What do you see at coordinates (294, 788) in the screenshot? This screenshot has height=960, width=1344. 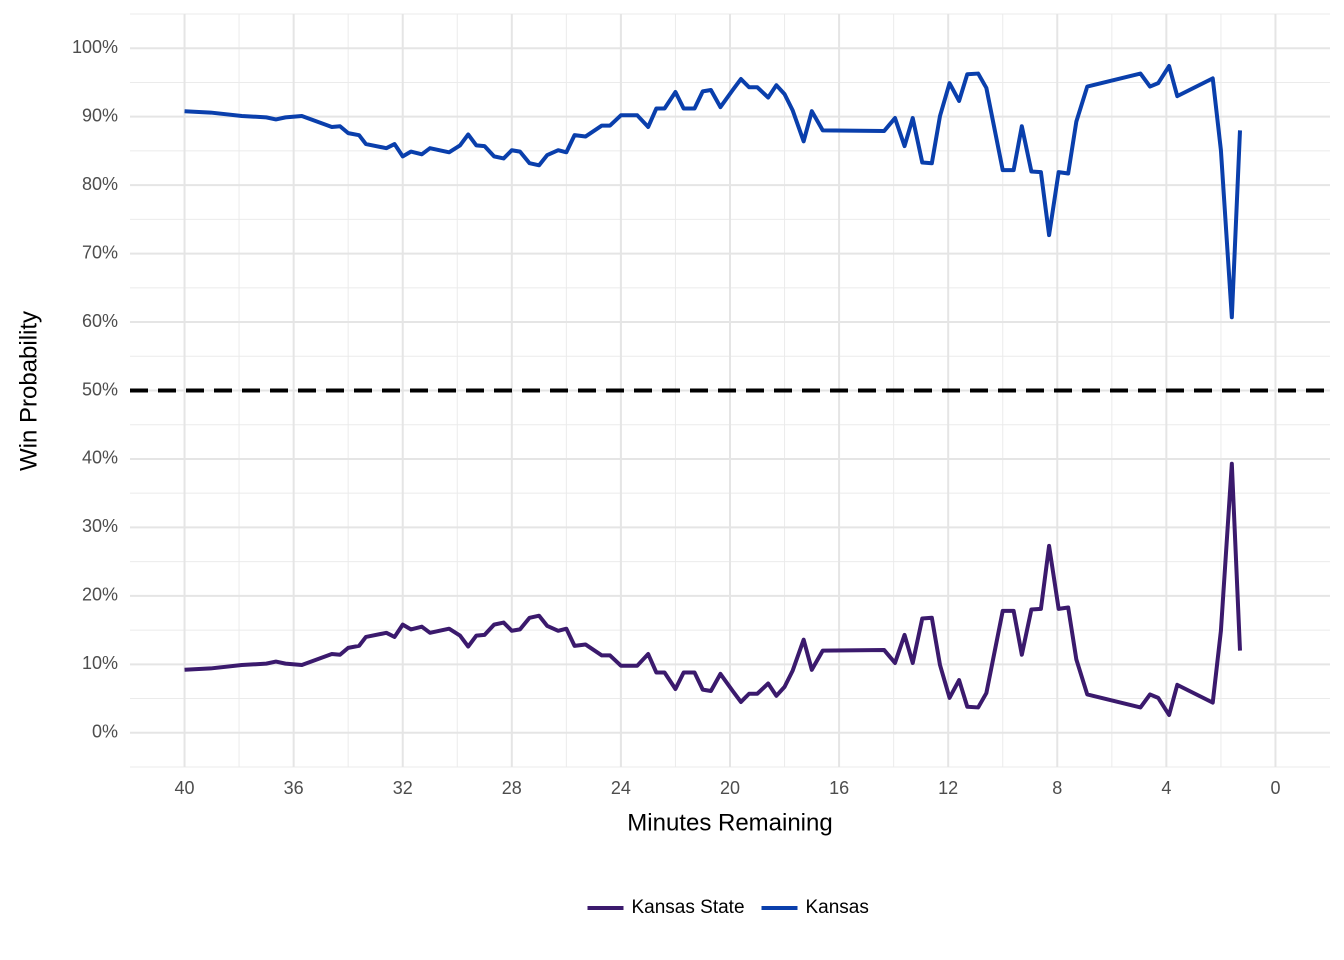 I see `x-tick-label: 36` at bounding box center [294, 788].